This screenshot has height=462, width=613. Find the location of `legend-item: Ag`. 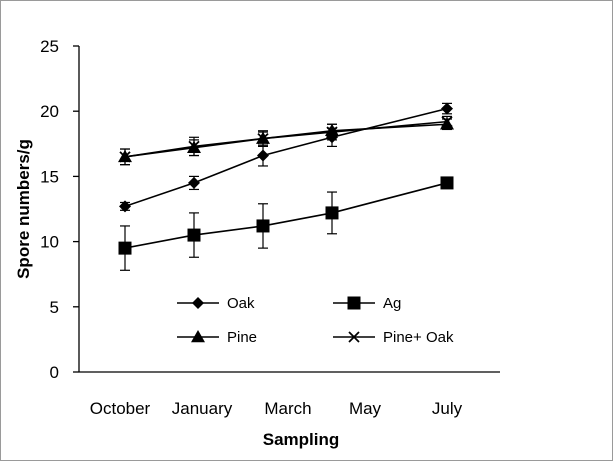

legend-item: Ag is located at coordinates (367, 303).